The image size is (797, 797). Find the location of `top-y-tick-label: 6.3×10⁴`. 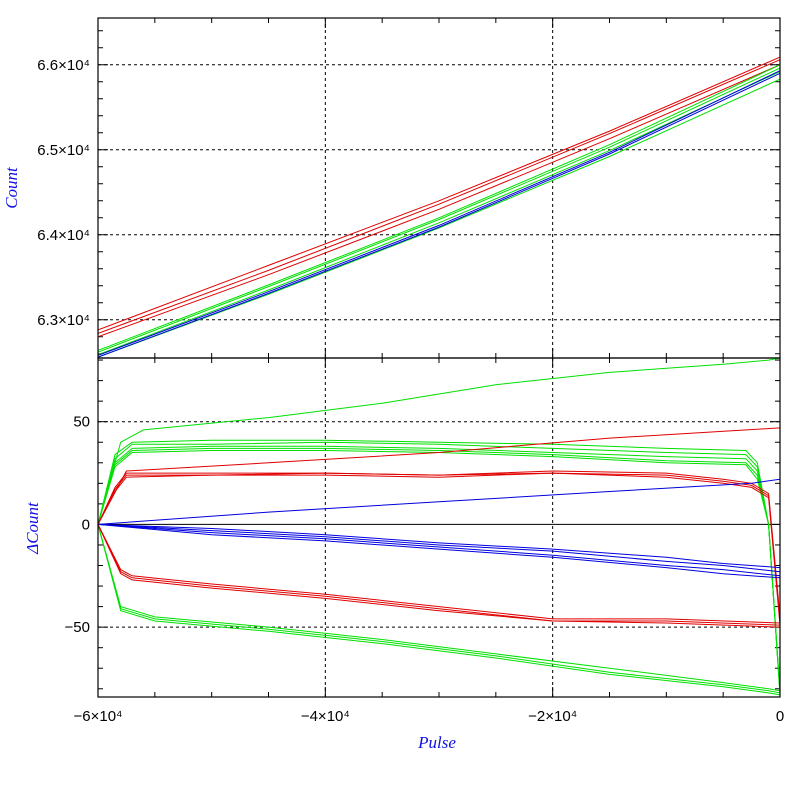

top-y-tick-label: 6.3×10⁴ is located at coordinates (63, 320).